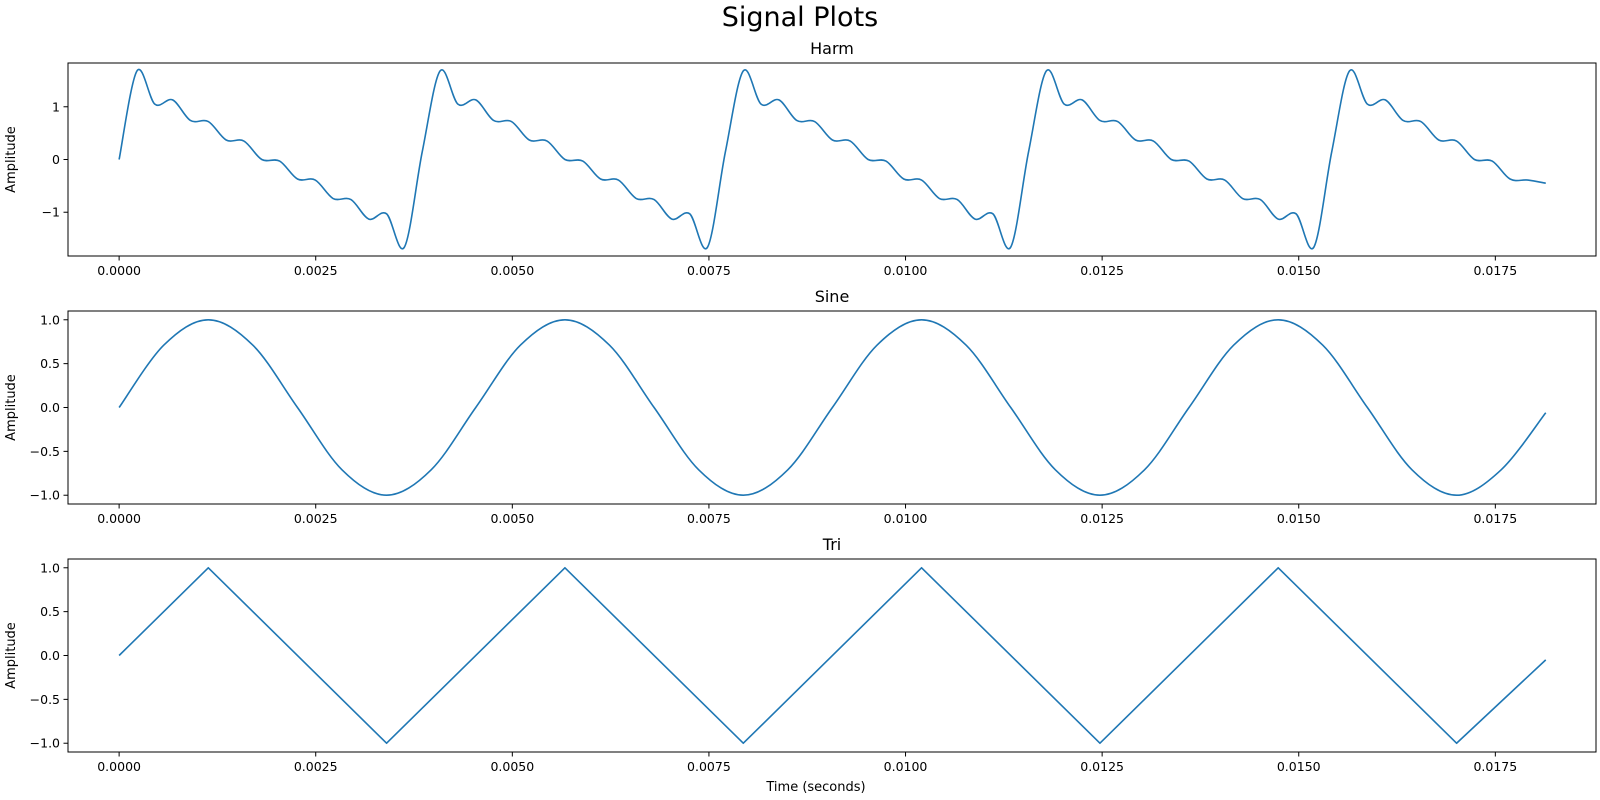  What do you see at coordinates (45, 699) in the screenshot?
I see `tri-y-tick-label: −0.5` at bounding box center [45, 699].